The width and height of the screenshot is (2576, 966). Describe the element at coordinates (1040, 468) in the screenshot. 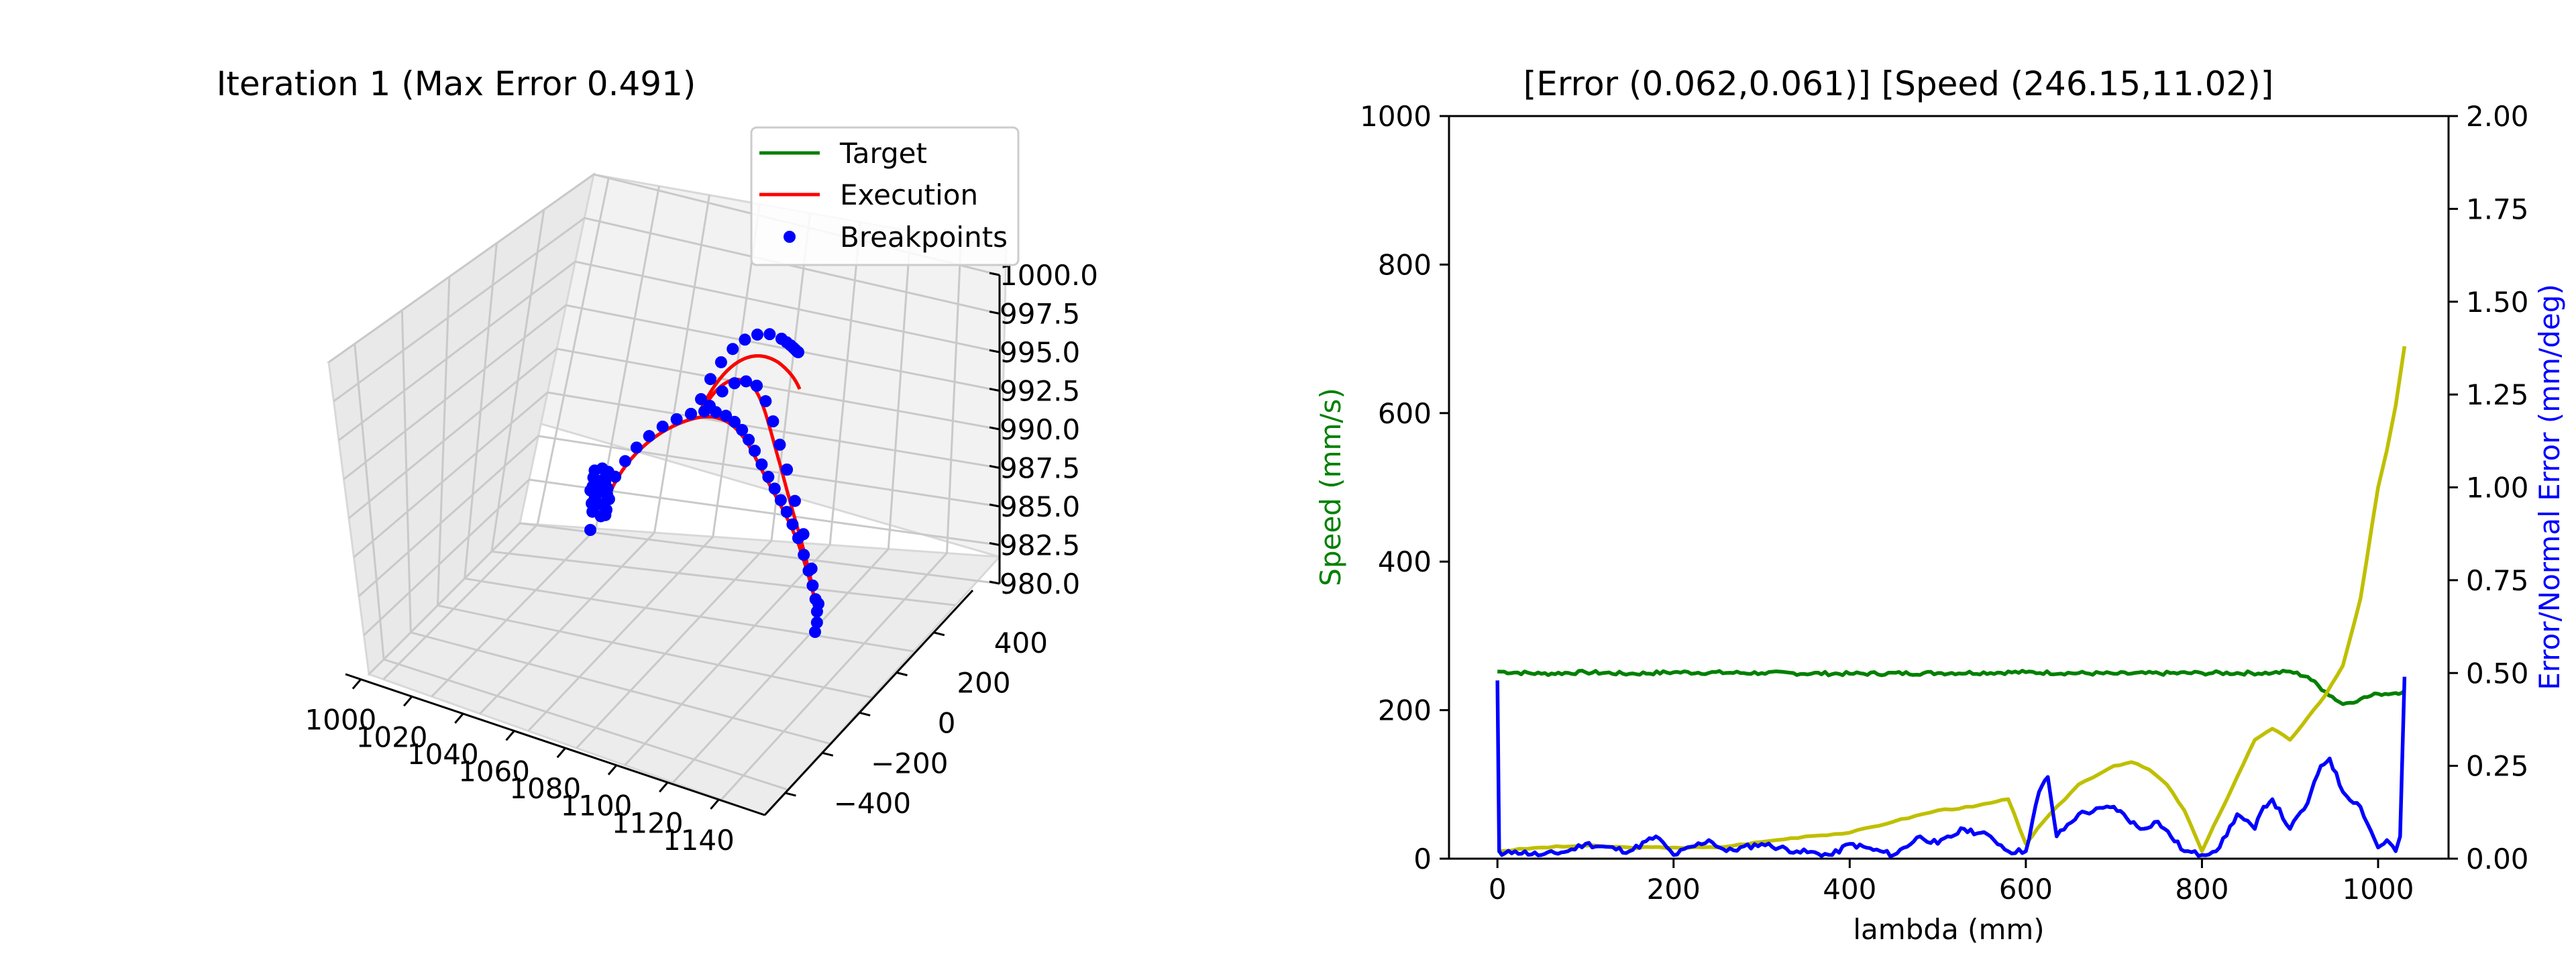

I see `z-tick-label: 987.5` at that location.